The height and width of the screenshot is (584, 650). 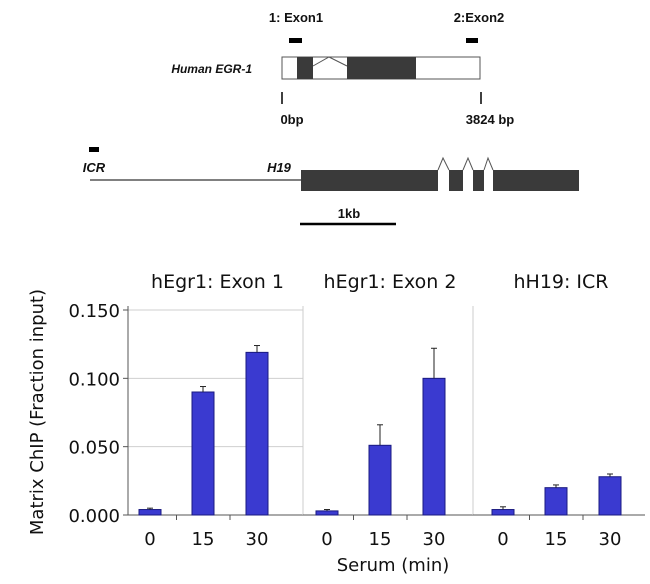 What do you see at coordinates (94, 448) in the screenshot?
I see `y-tick-label: 0.050` at bounding box center [94, 448].